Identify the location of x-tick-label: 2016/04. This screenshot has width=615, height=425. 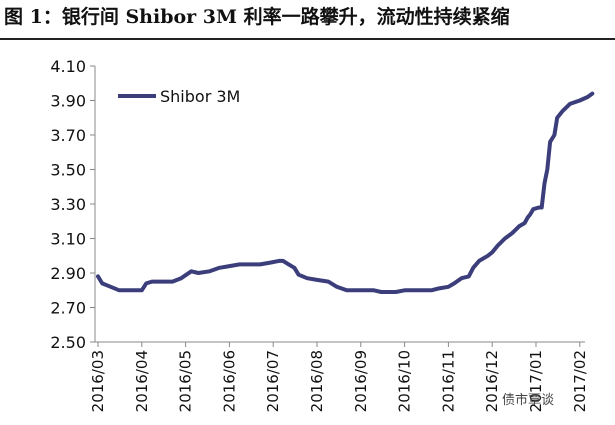
(142, 381).